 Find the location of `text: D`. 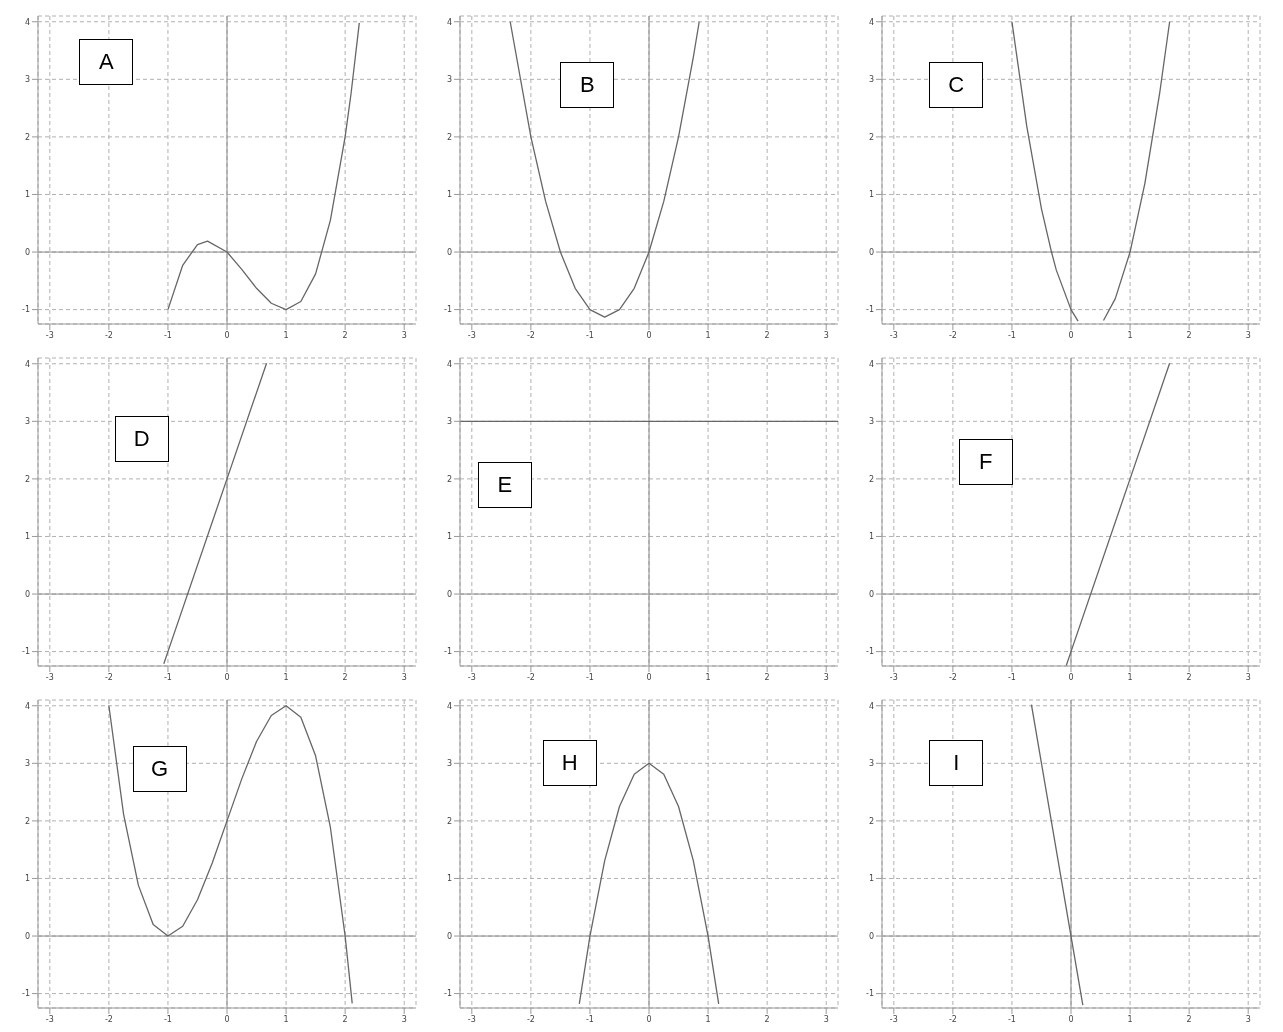

text: D is located at coordinates (141, 438).